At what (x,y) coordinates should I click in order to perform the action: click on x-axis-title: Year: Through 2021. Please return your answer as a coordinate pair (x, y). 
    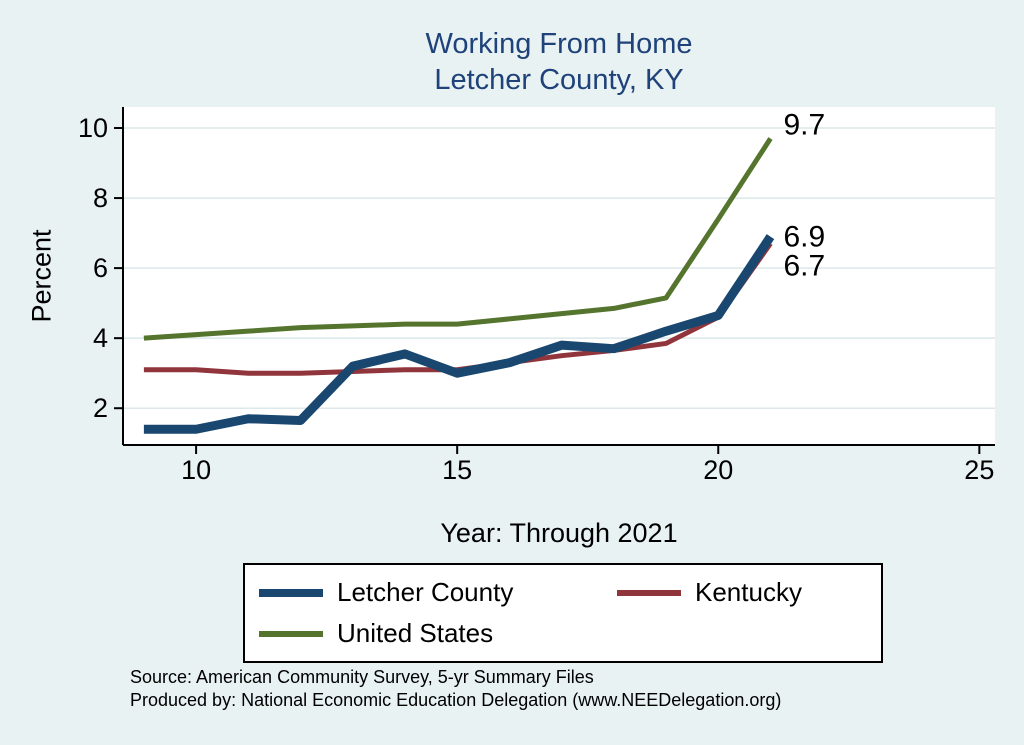
    Looking at the image, I should click on (559, 533).